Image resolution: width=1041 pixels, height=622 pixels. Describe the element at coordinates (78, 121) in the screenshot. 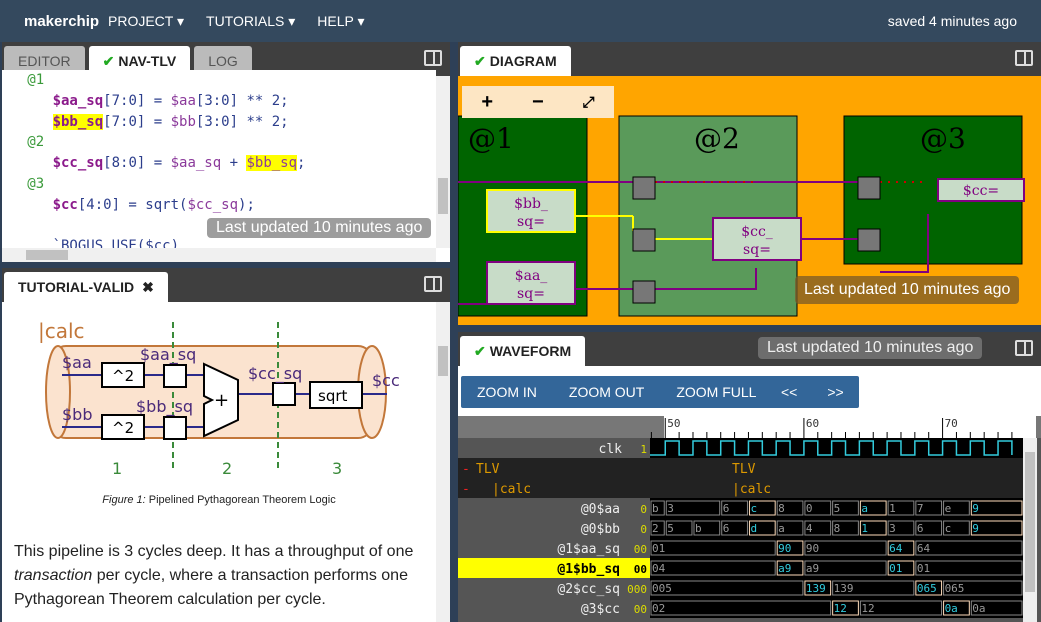

I see `code-token: $bb_sq` at that location.